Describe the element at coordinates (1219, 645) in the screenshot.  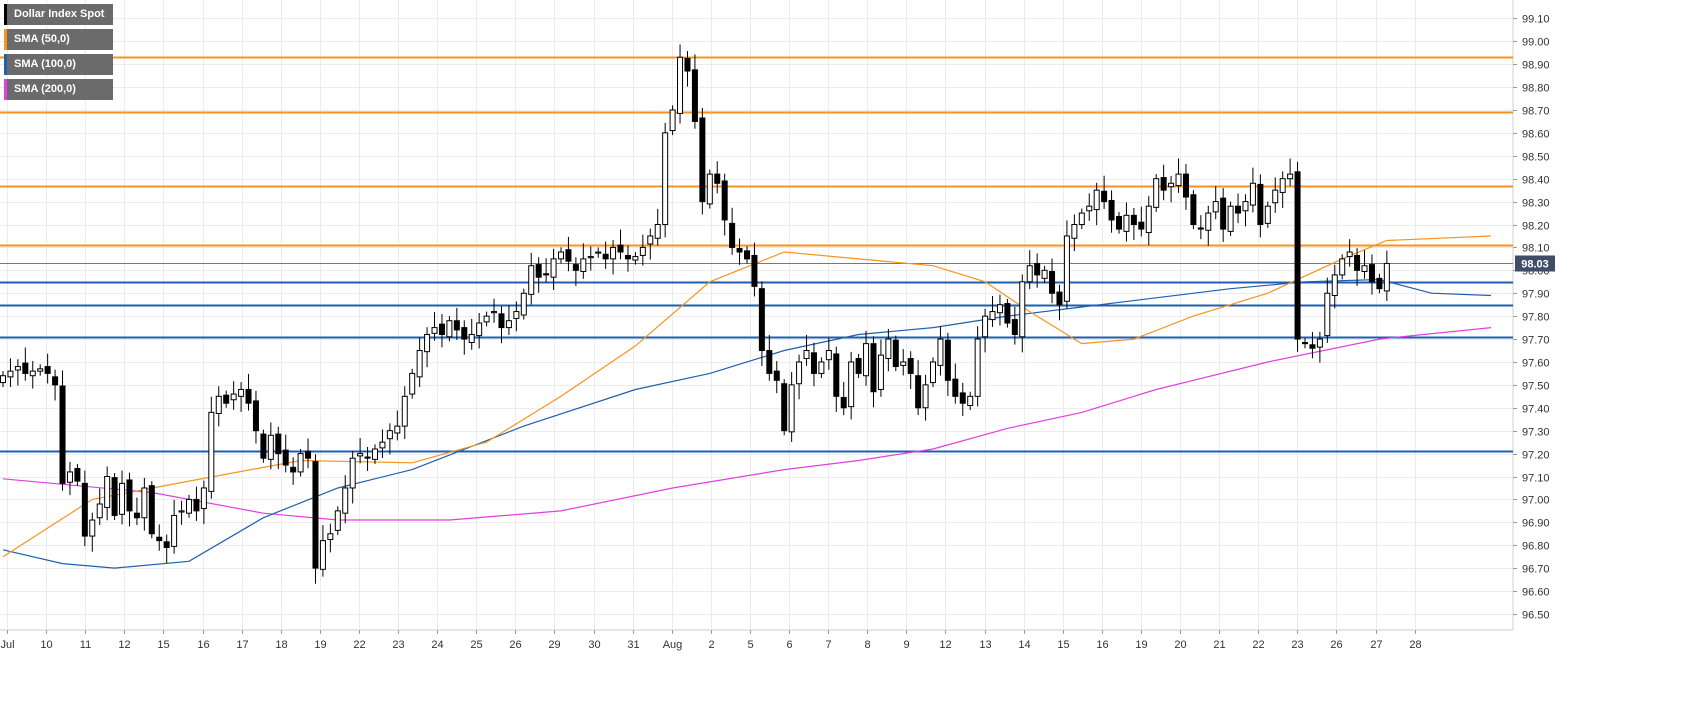
I see `x-tick-label: 21` at that location.